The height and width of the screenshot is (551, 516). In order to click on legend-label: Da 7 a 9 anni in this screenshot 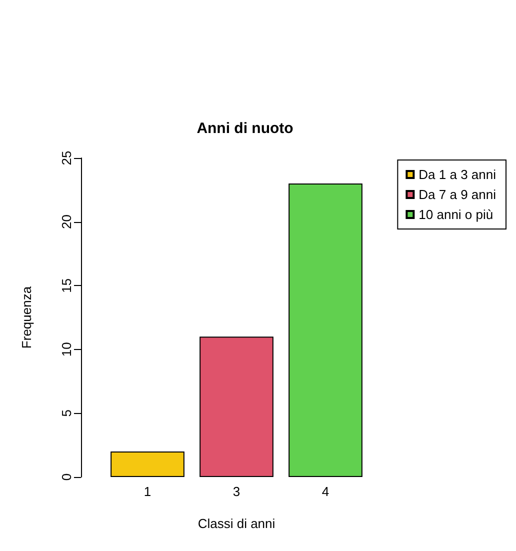, I will do `click(457, 194)`.